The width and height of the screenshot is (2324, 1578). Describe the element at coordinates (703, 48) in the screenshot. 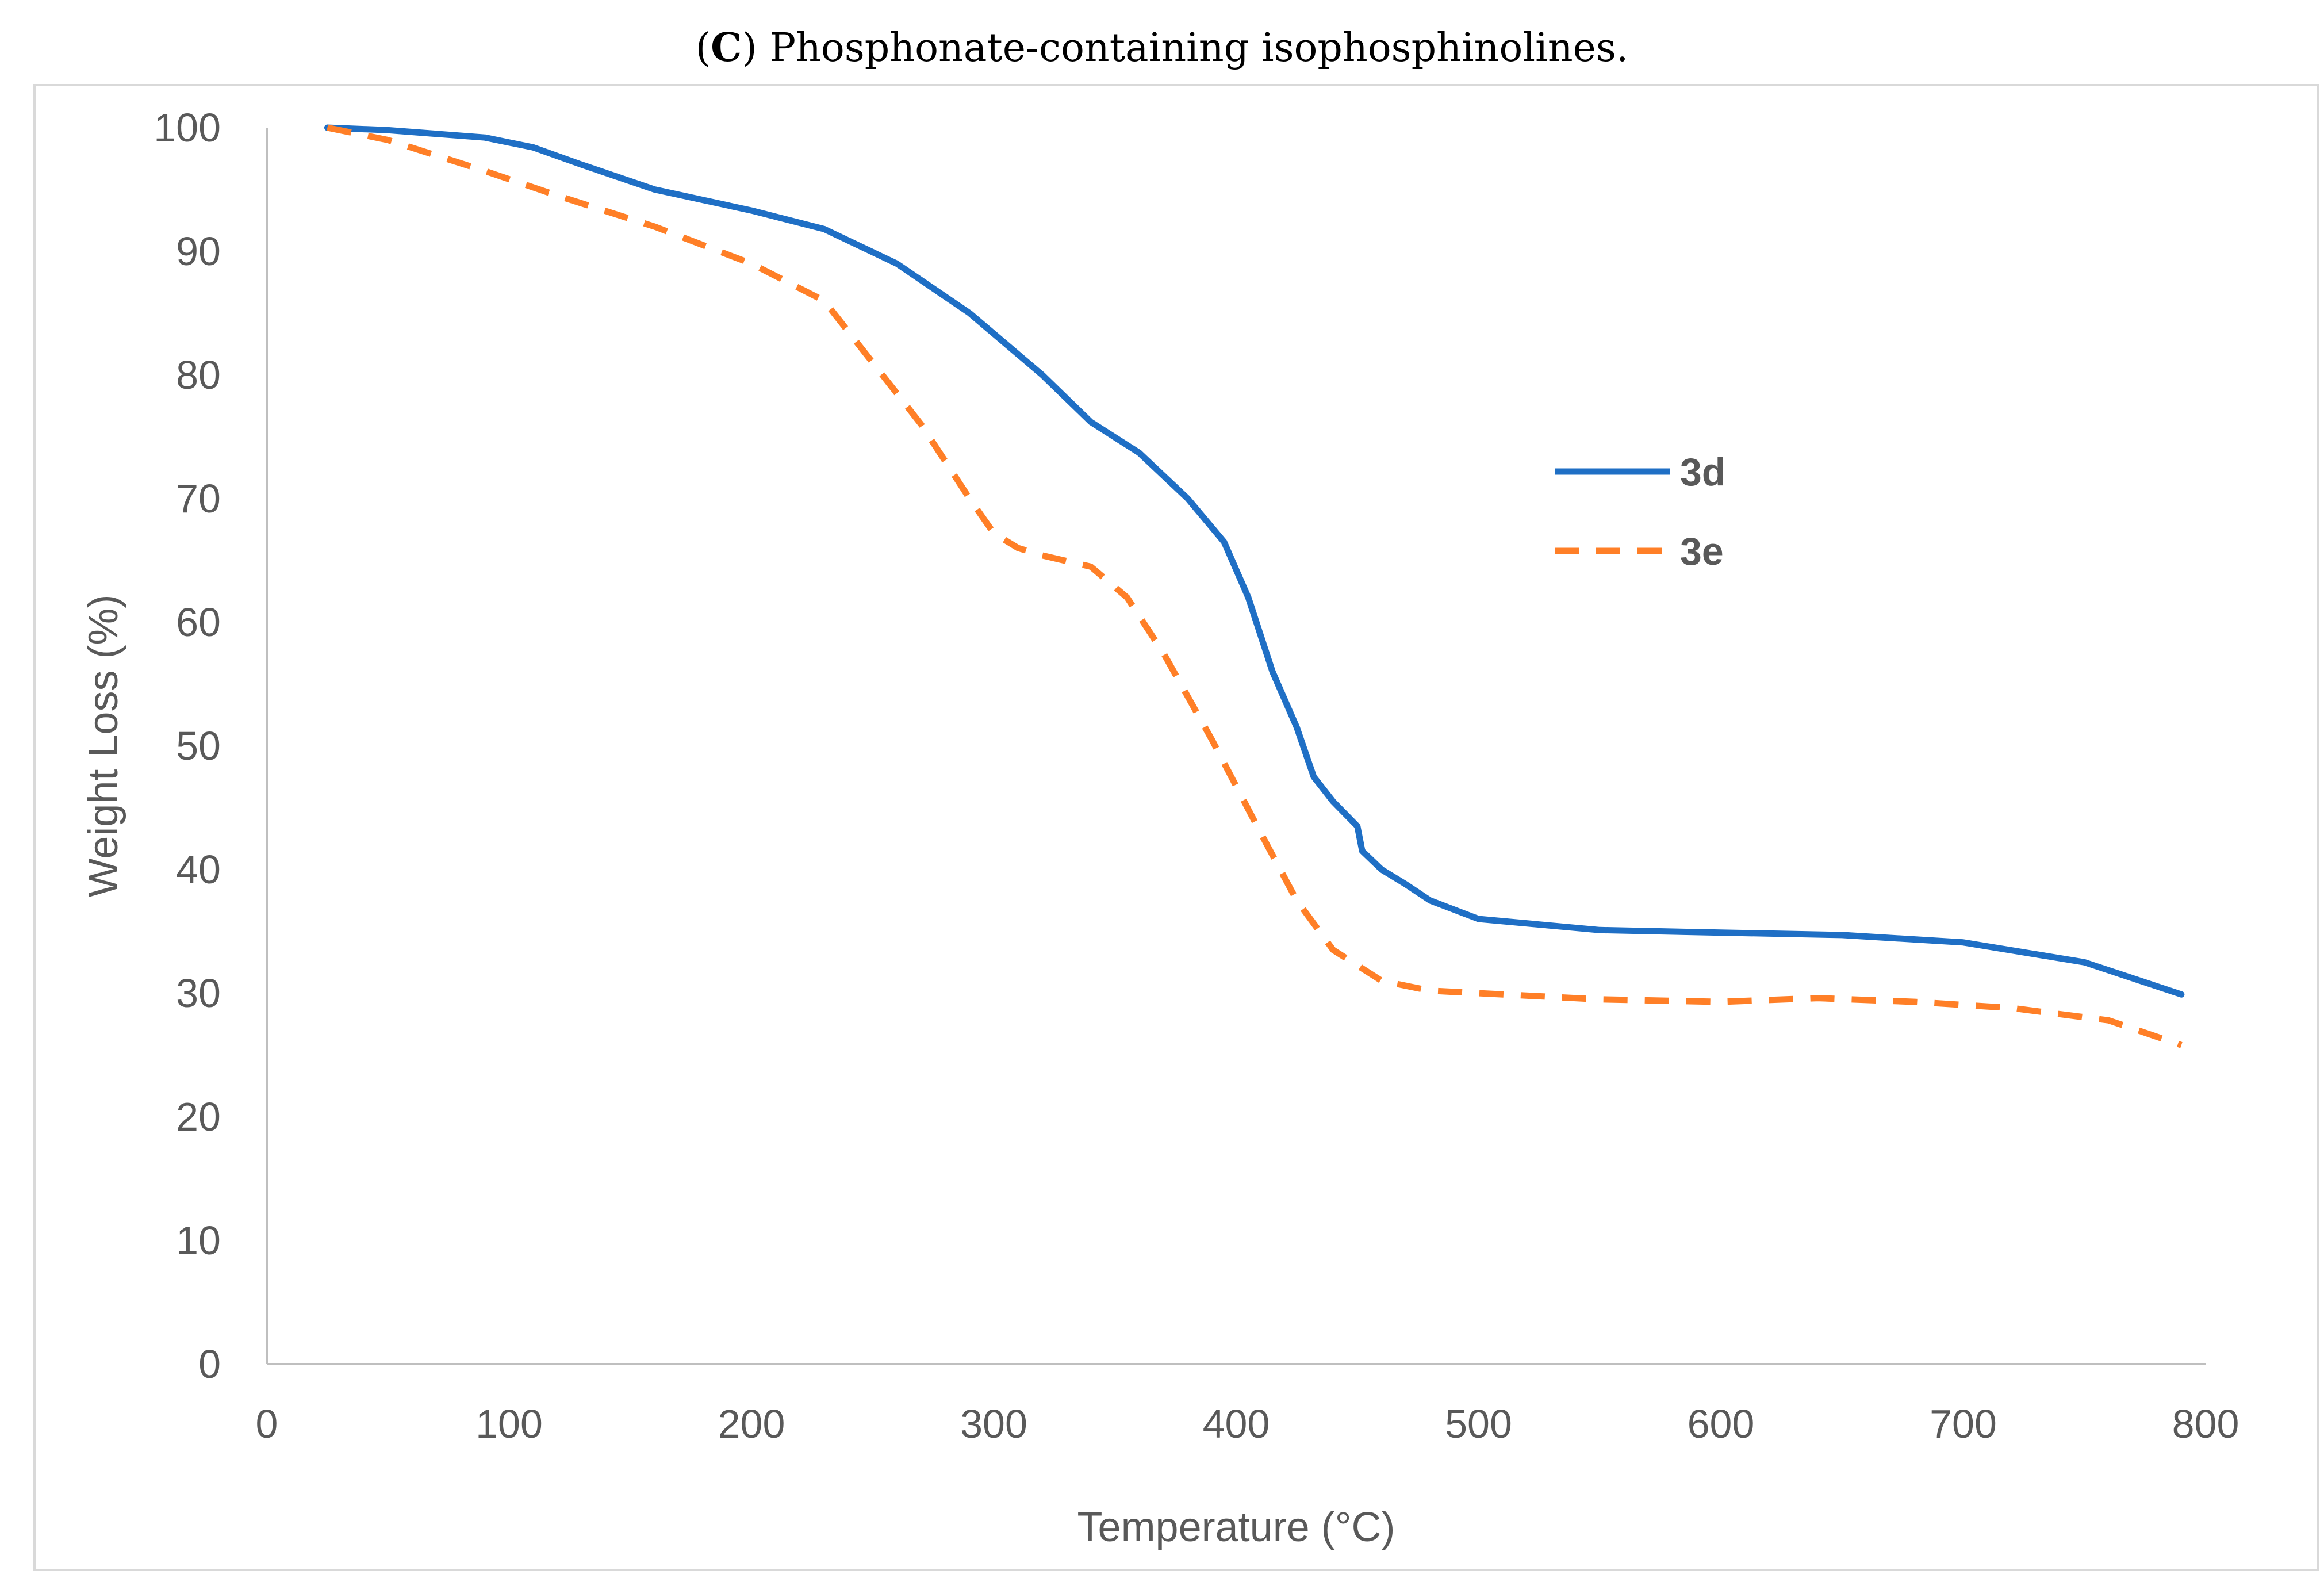

I see `caption-prefix: (` at that location.